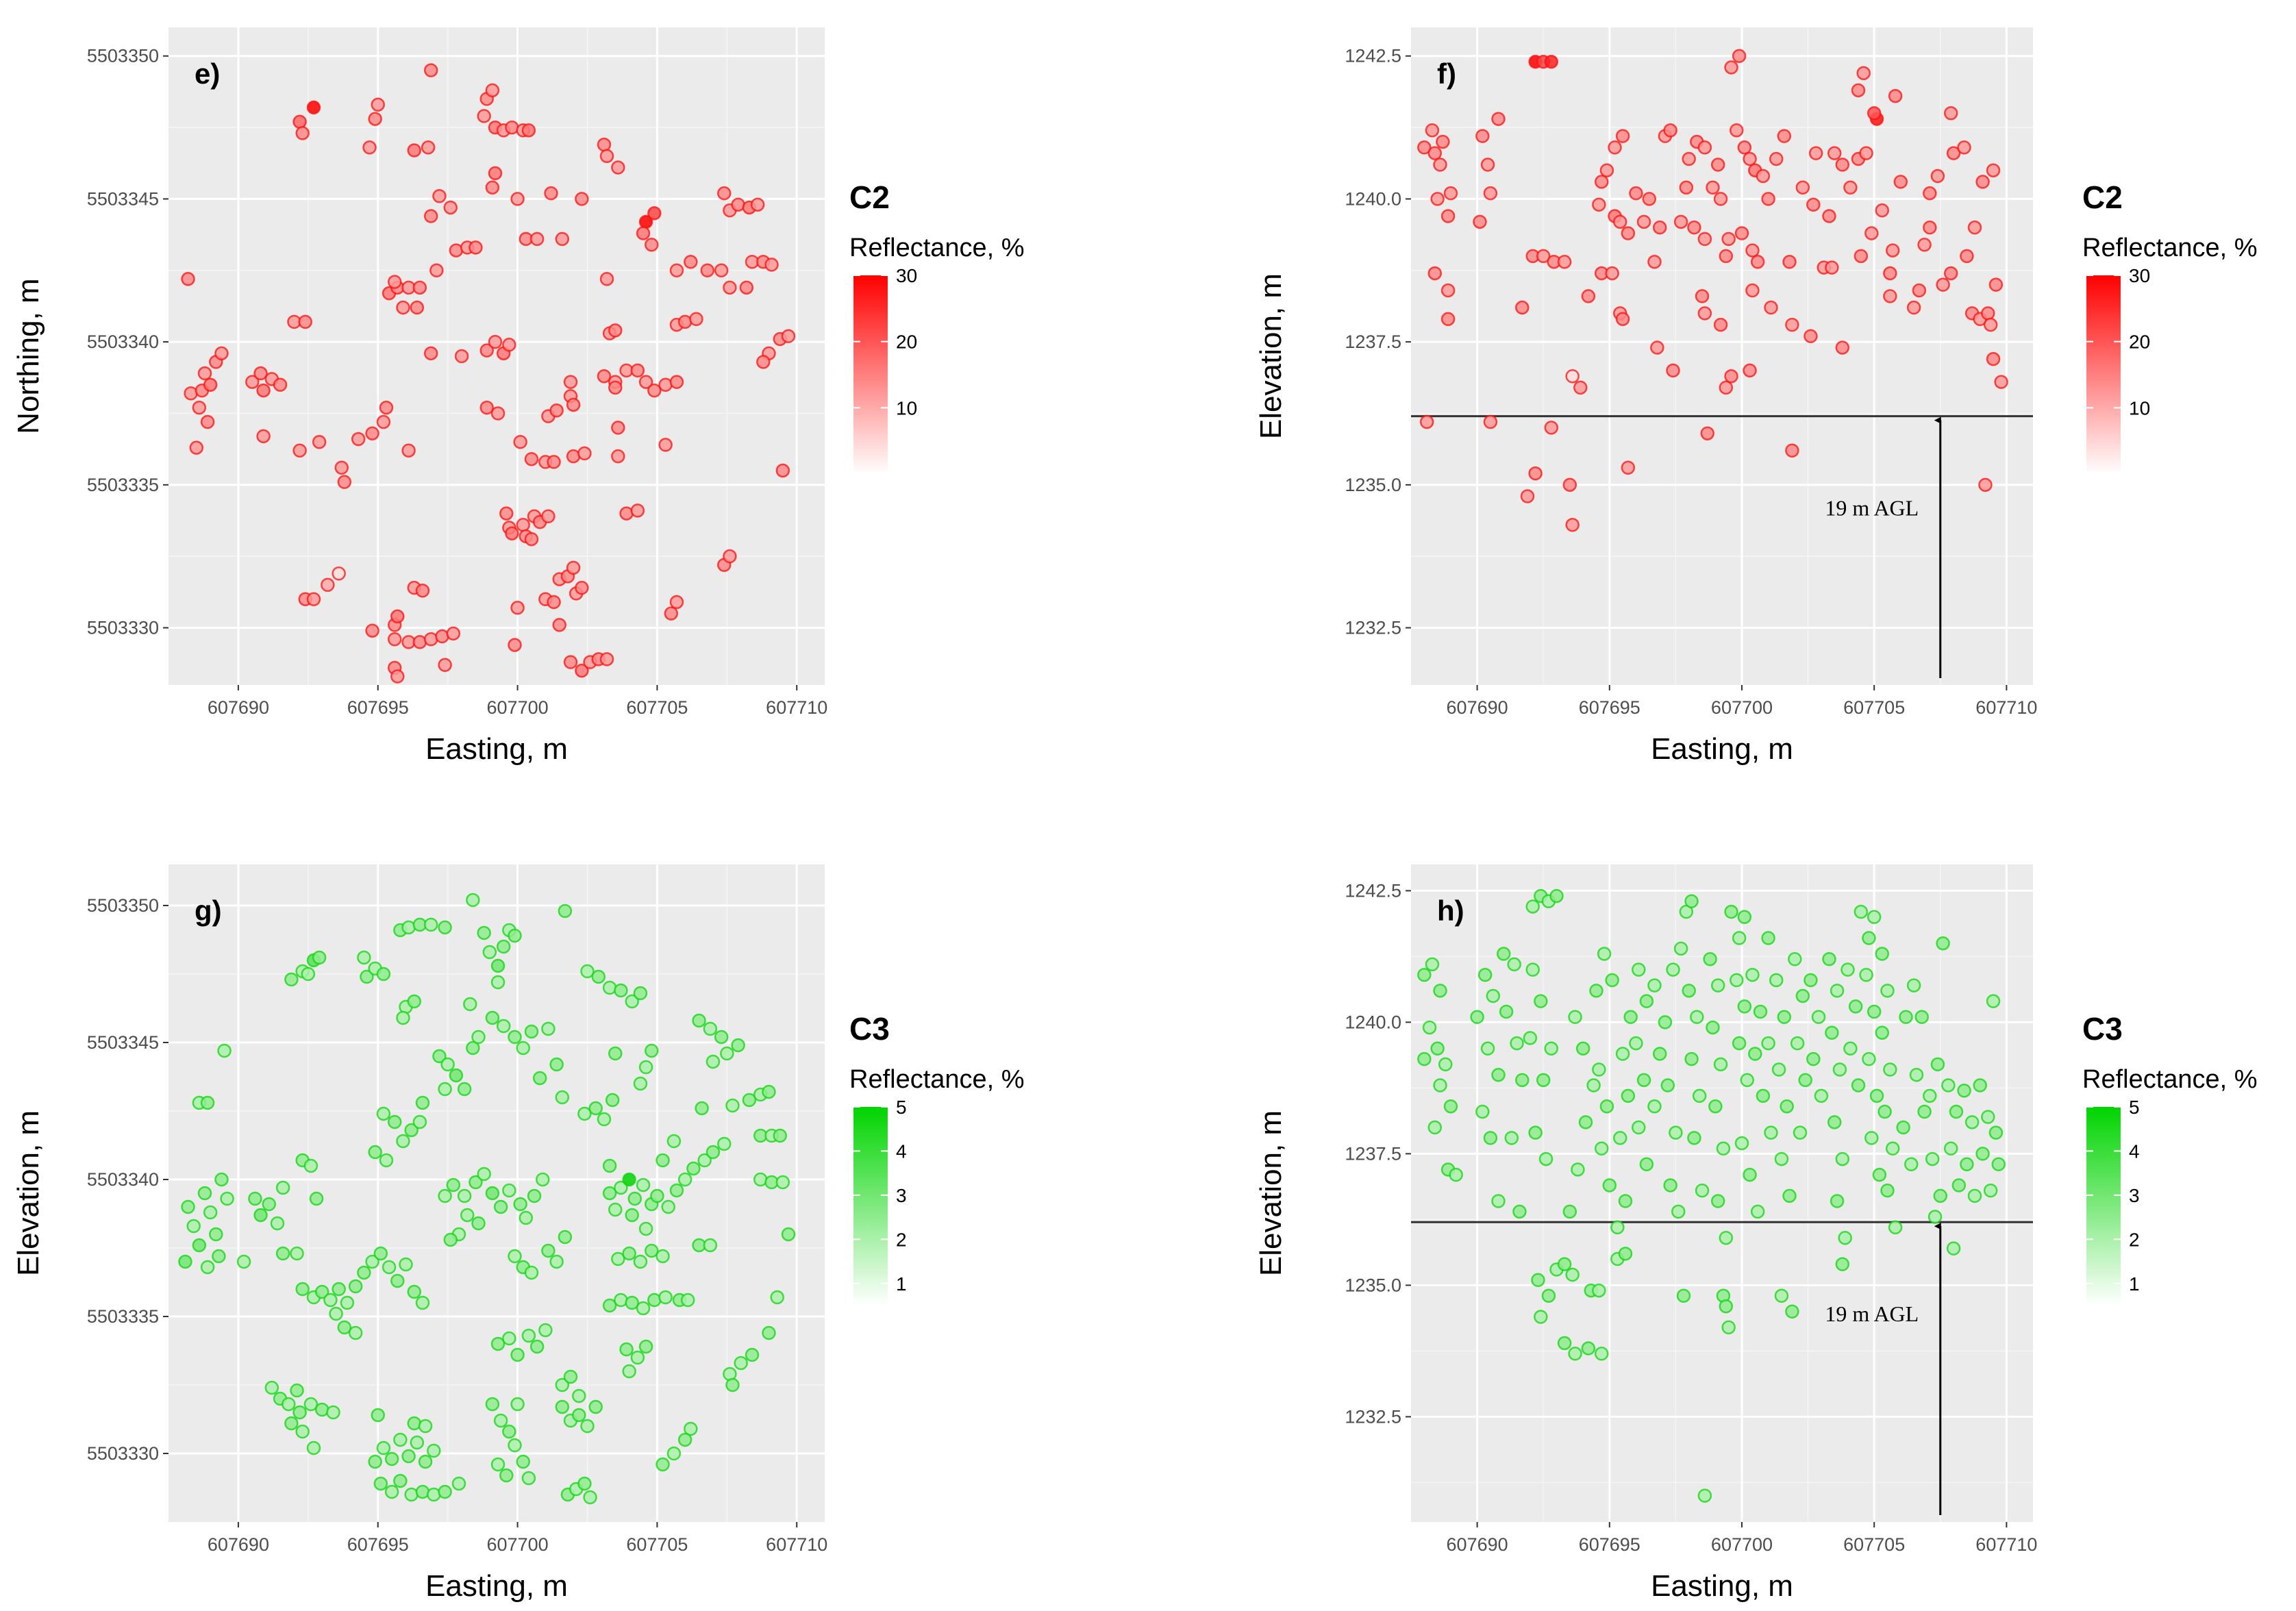 The image size is (2296, 1611). Describe the element at coordinates (1451, 911) in the screenshot. I see `panel-label: h)` at that location.